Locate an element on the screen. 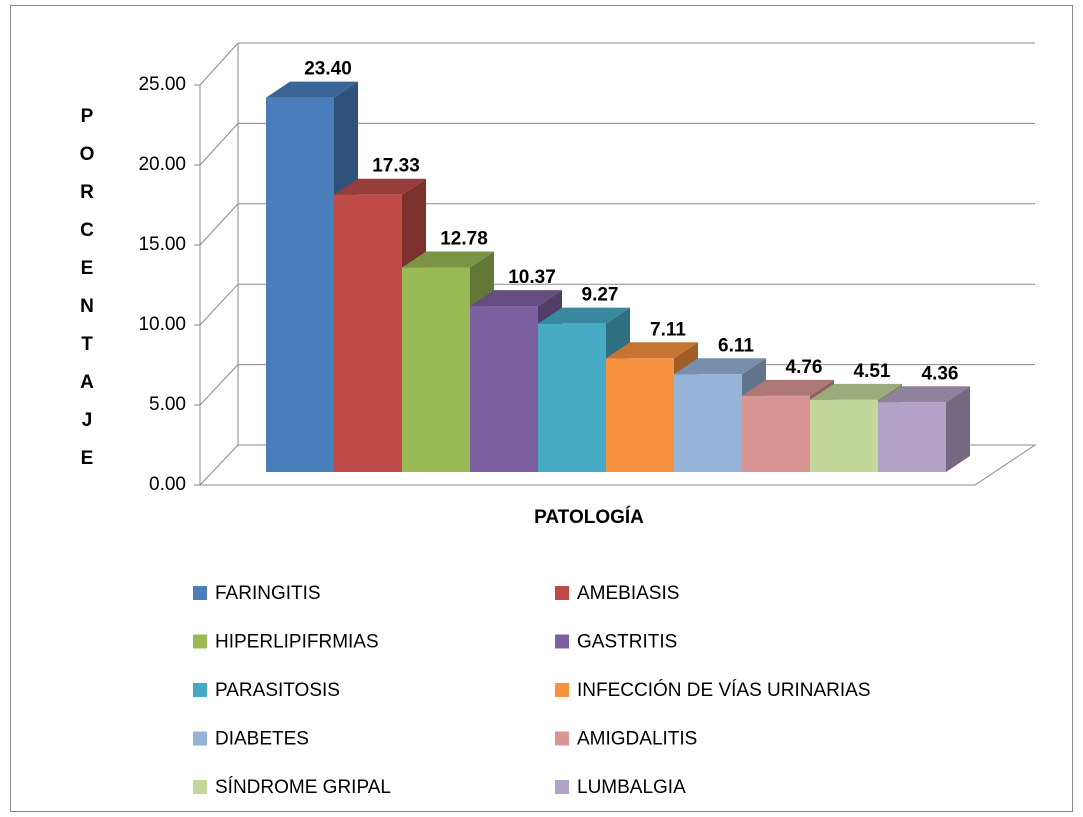  data-label: 4.36 is located at coordinates (940, 373).